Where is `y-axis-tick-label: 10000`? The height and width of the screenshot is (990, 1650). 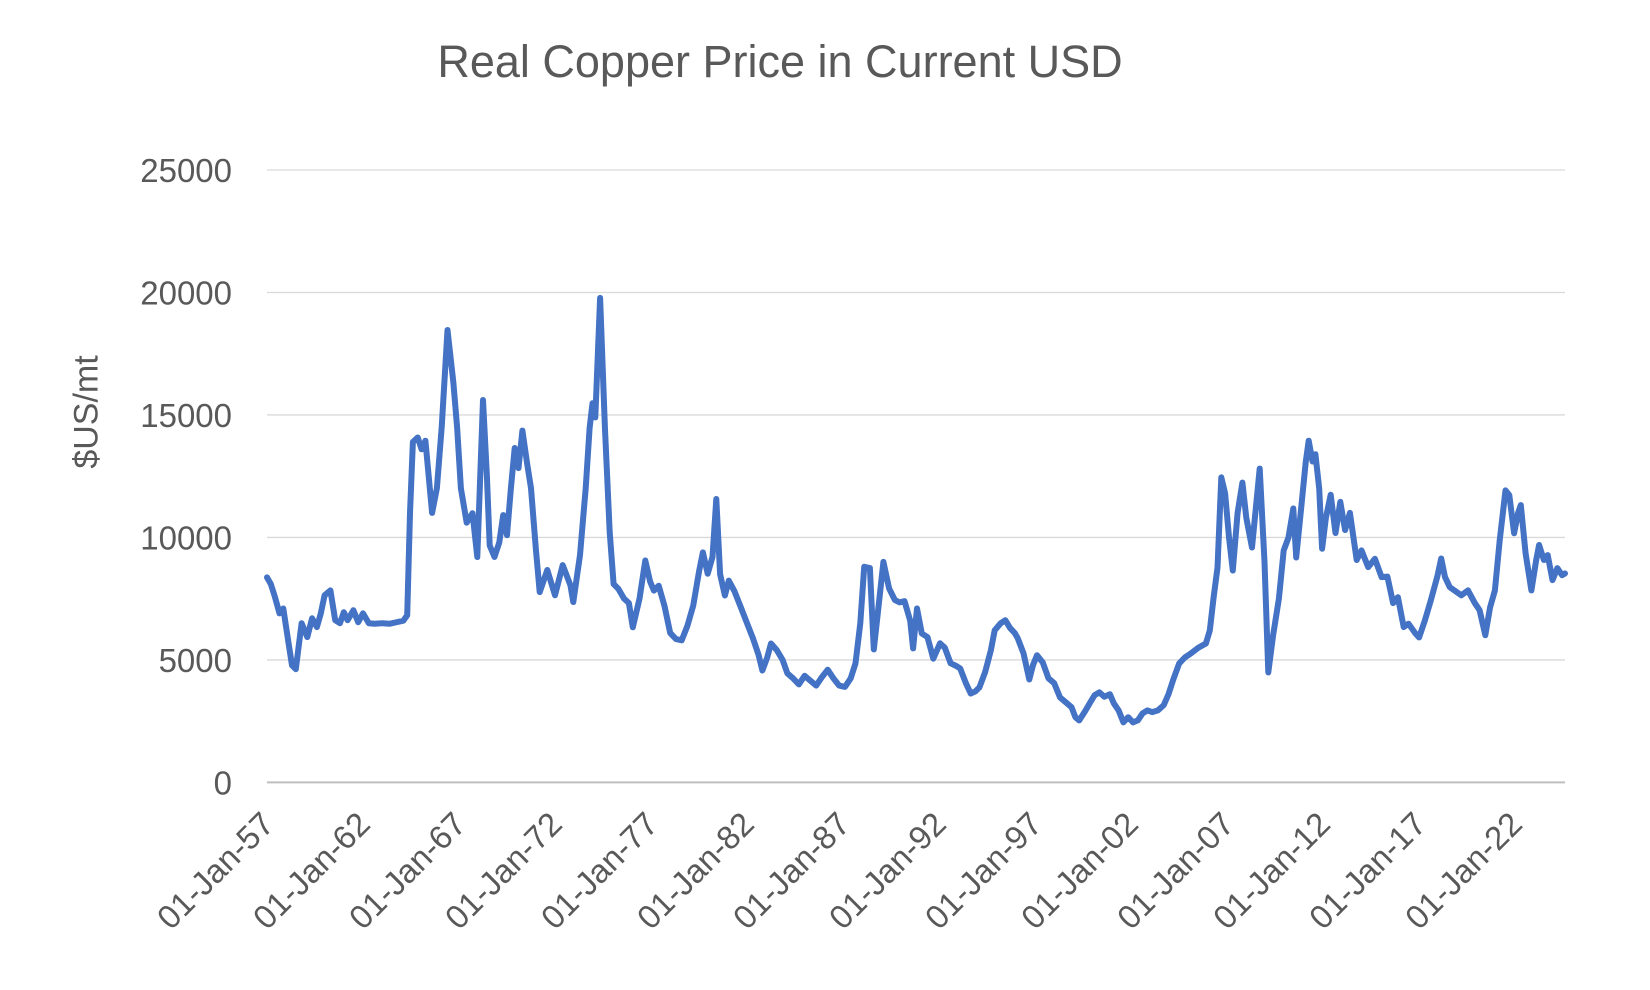 y-axis-tick-label: 10000 is located at coordinates (186, 537).